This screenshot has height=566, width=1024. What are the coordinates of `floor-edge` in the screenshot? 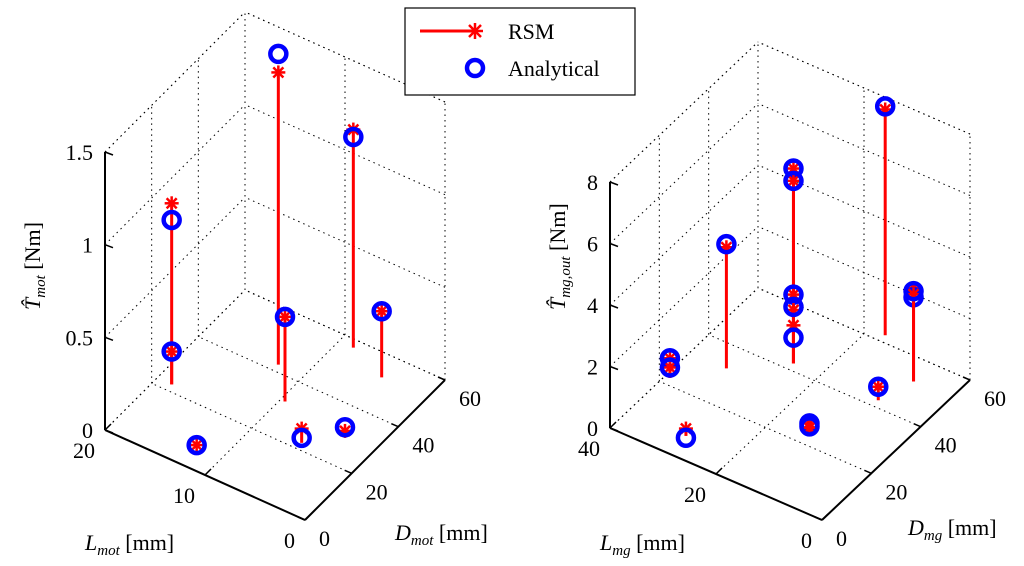 It's located at (684, 358).